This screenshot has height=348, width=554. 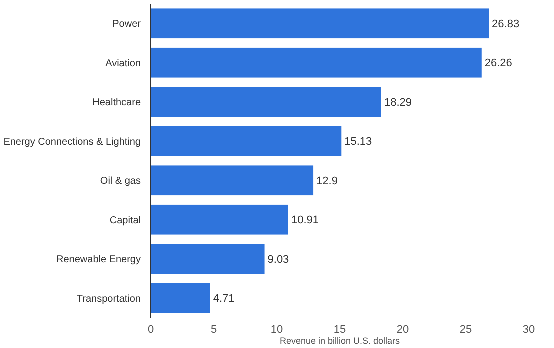 I want to click on x-tick-label: 10, so click(x=277, y=330).